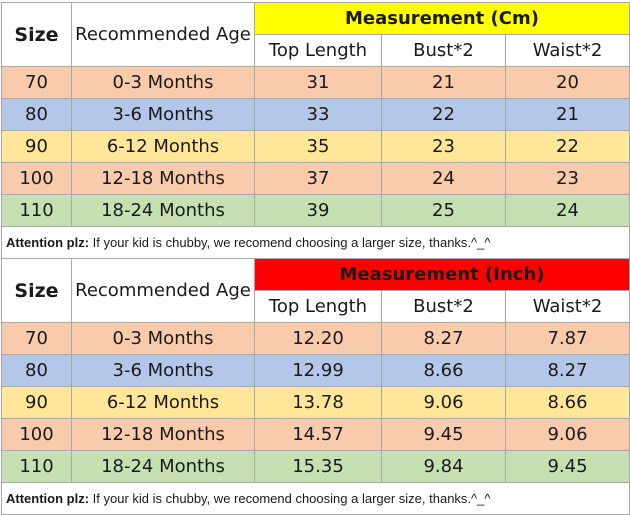 This screenshot has width=630, height=515. I want to click on top-length-cell: 15.35, so click(318, 466).